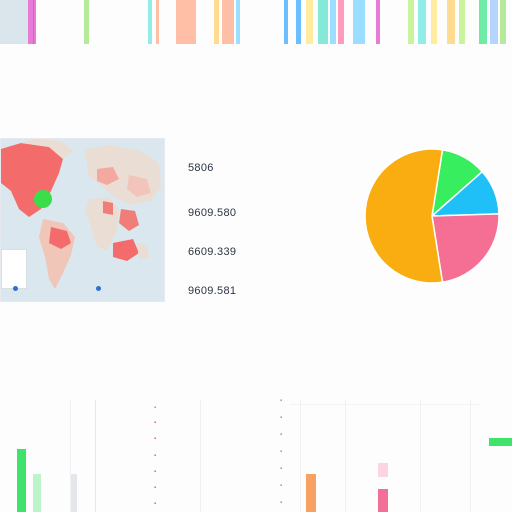 The image size is (512, 512). I want to click on map-legend, so click(14, 269).